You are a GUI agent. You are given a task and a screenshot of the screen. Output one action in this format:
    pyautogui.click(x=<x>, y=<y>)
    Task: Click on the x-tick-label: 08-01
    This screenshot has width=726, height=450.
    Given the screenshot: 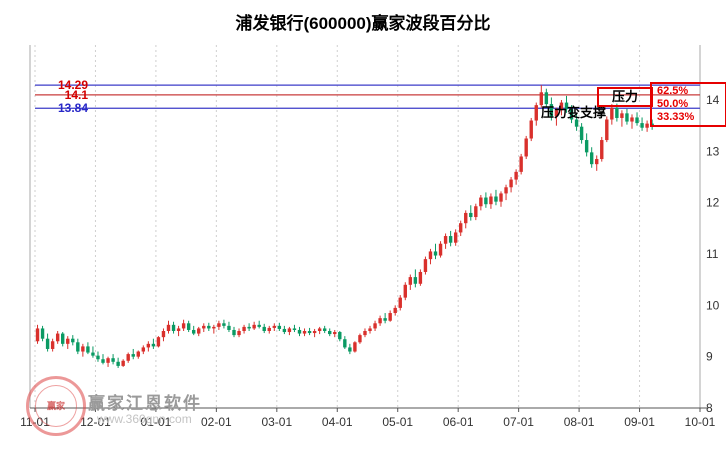 What is the action you would take?
    pyautogui.click(x=579, y=422)
    